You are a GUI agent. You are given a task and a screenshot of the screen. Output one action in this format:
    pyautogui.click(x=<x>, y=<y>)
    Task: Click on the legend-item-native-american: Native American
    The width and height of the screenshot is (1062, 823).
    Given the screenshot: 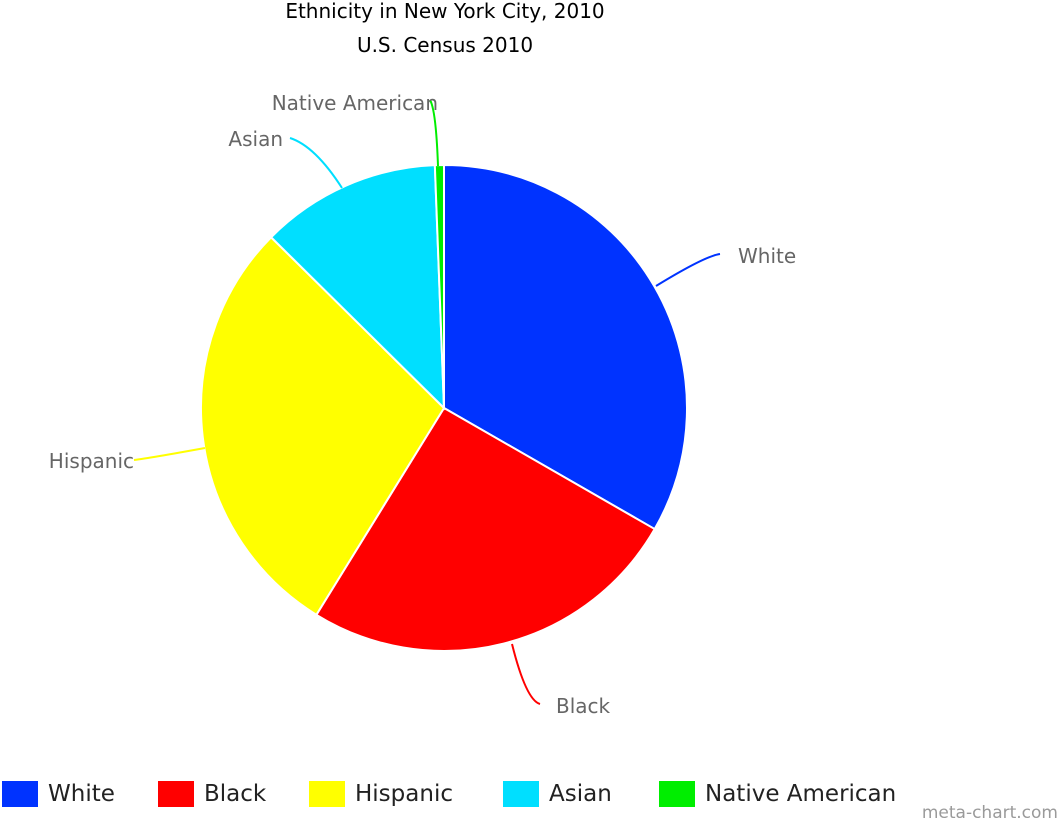 What is the action you would take?
    pyautogui.click(x=777, y=794)
    